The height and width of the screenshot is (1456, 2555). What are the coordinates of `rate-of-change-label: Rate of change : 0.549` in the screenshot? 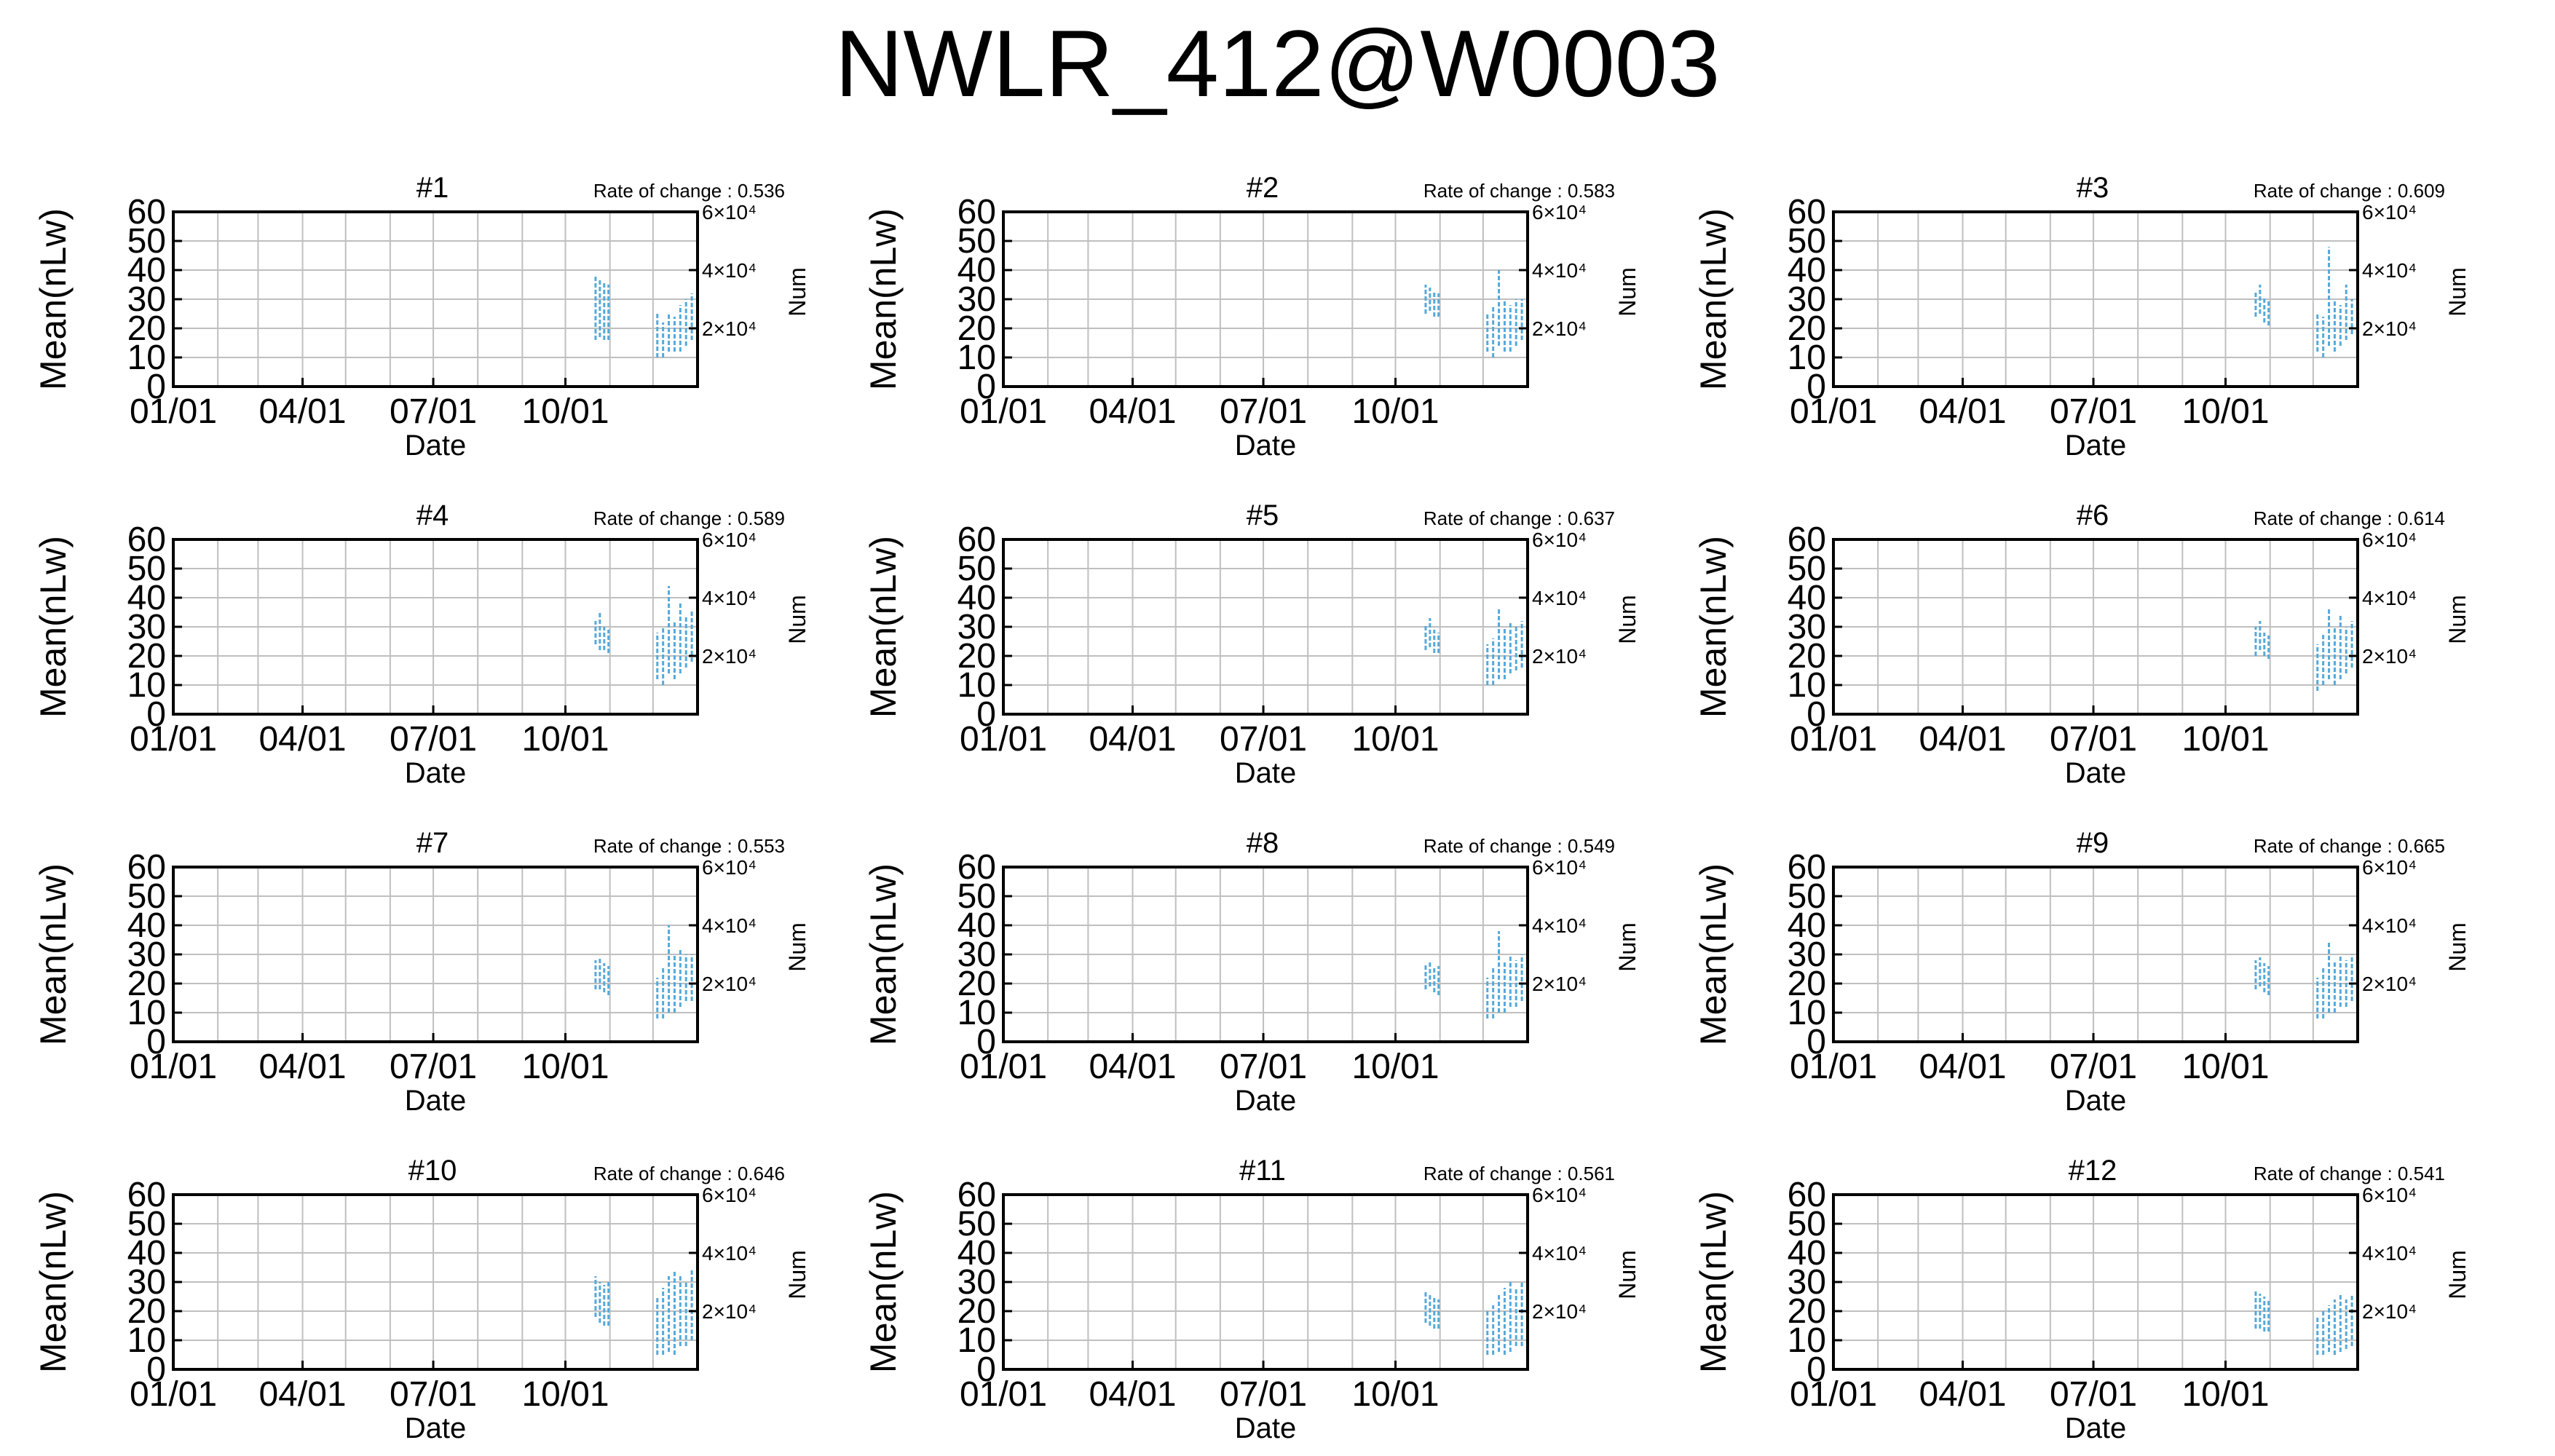 It's located at (1519, 846).